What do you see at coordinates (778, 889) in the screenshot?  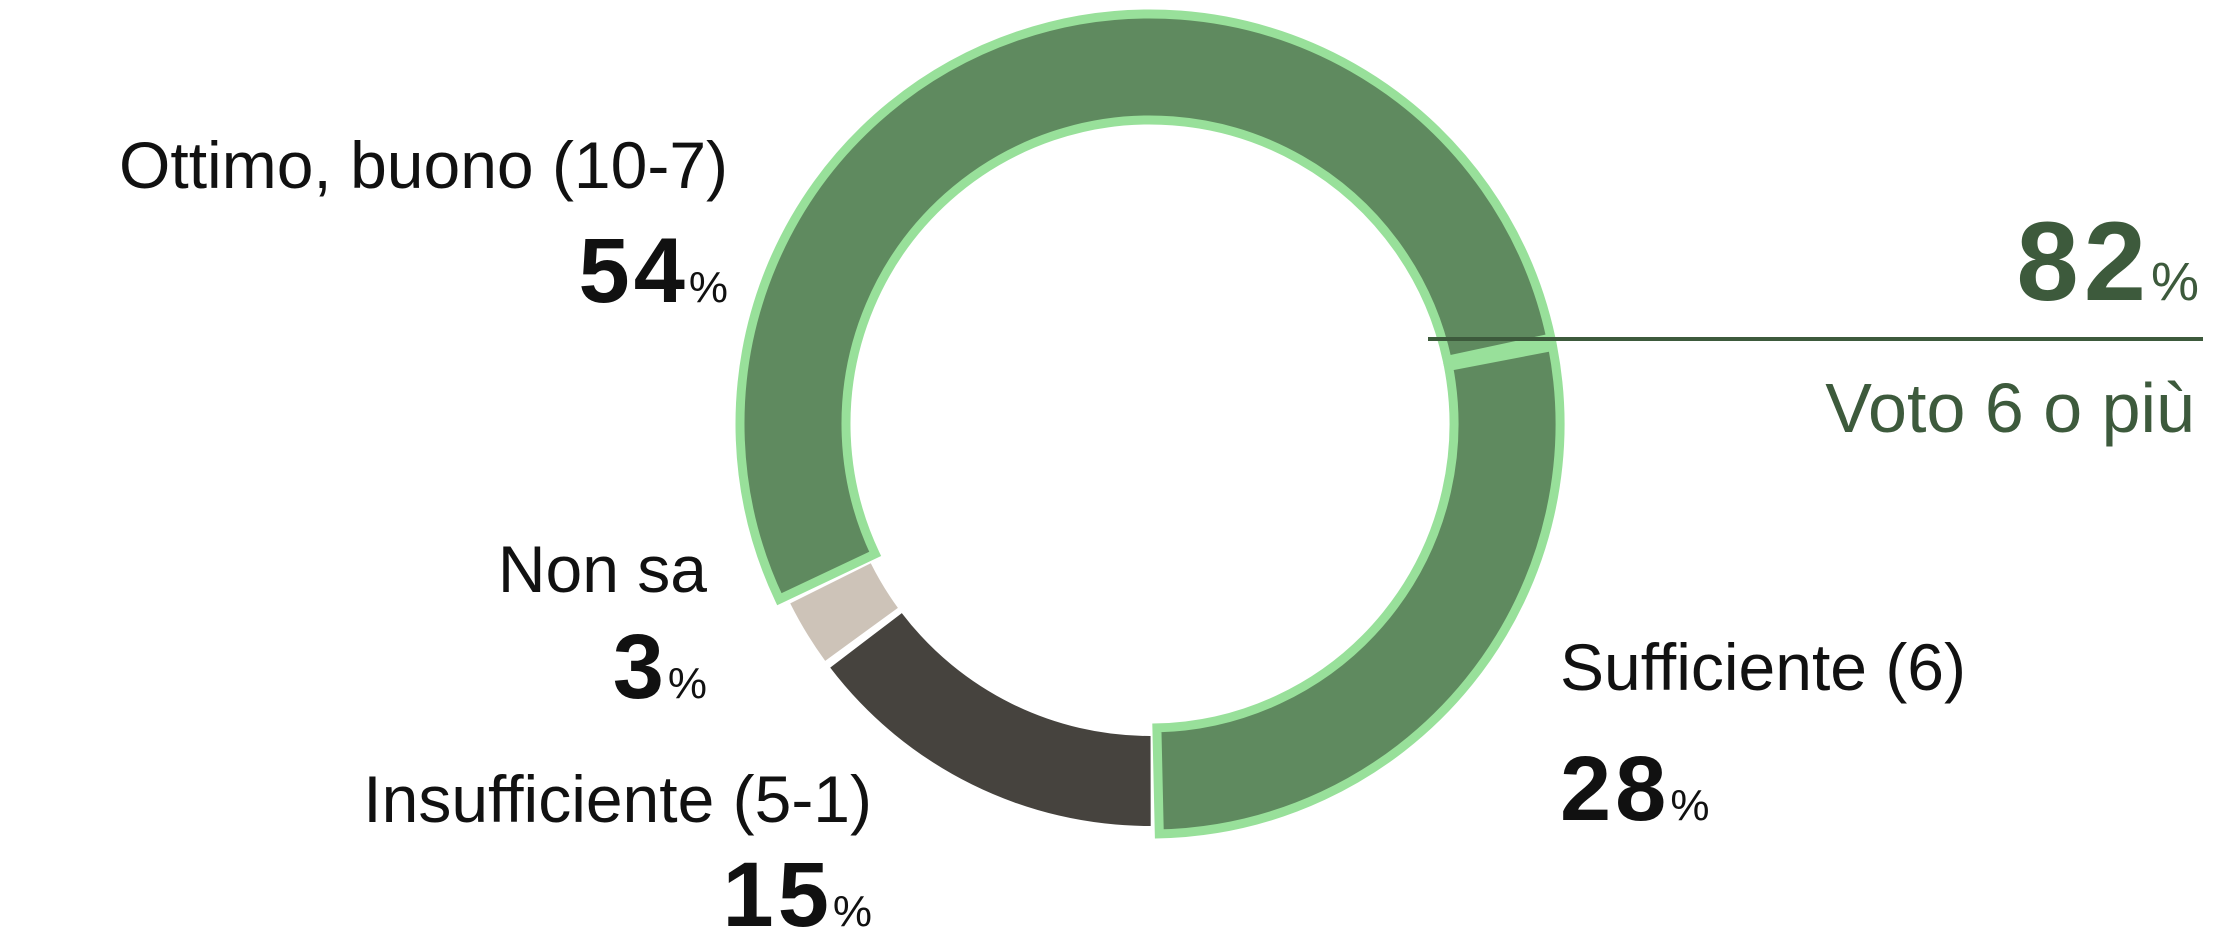 I see `slice-value-number: 15` at bounding box center [778, 889].